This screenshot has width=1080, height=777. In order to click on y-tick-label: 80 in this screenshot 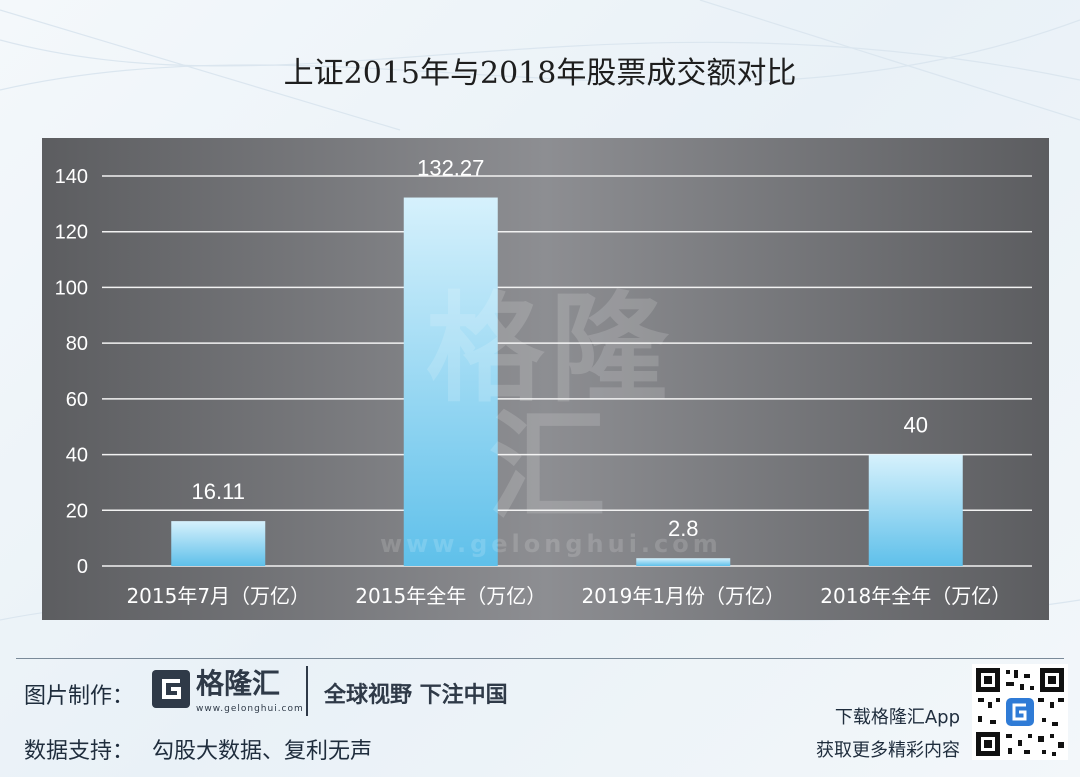, I will do `click(77, 344)`.